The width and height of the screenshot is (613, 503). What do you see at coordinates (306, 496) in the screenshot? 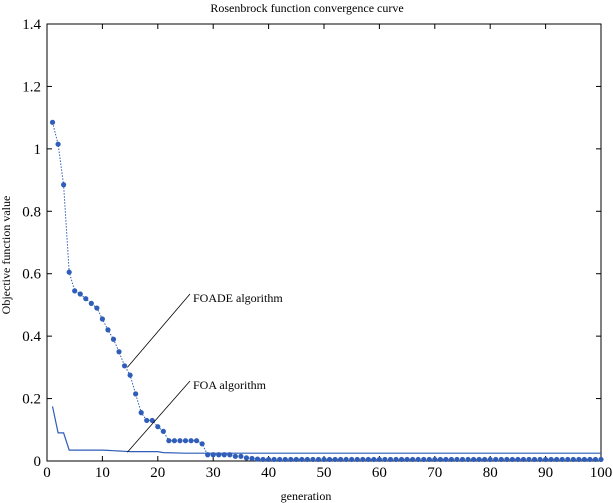
I see `x-axis-label: generation` at bounding box center [306, 496].